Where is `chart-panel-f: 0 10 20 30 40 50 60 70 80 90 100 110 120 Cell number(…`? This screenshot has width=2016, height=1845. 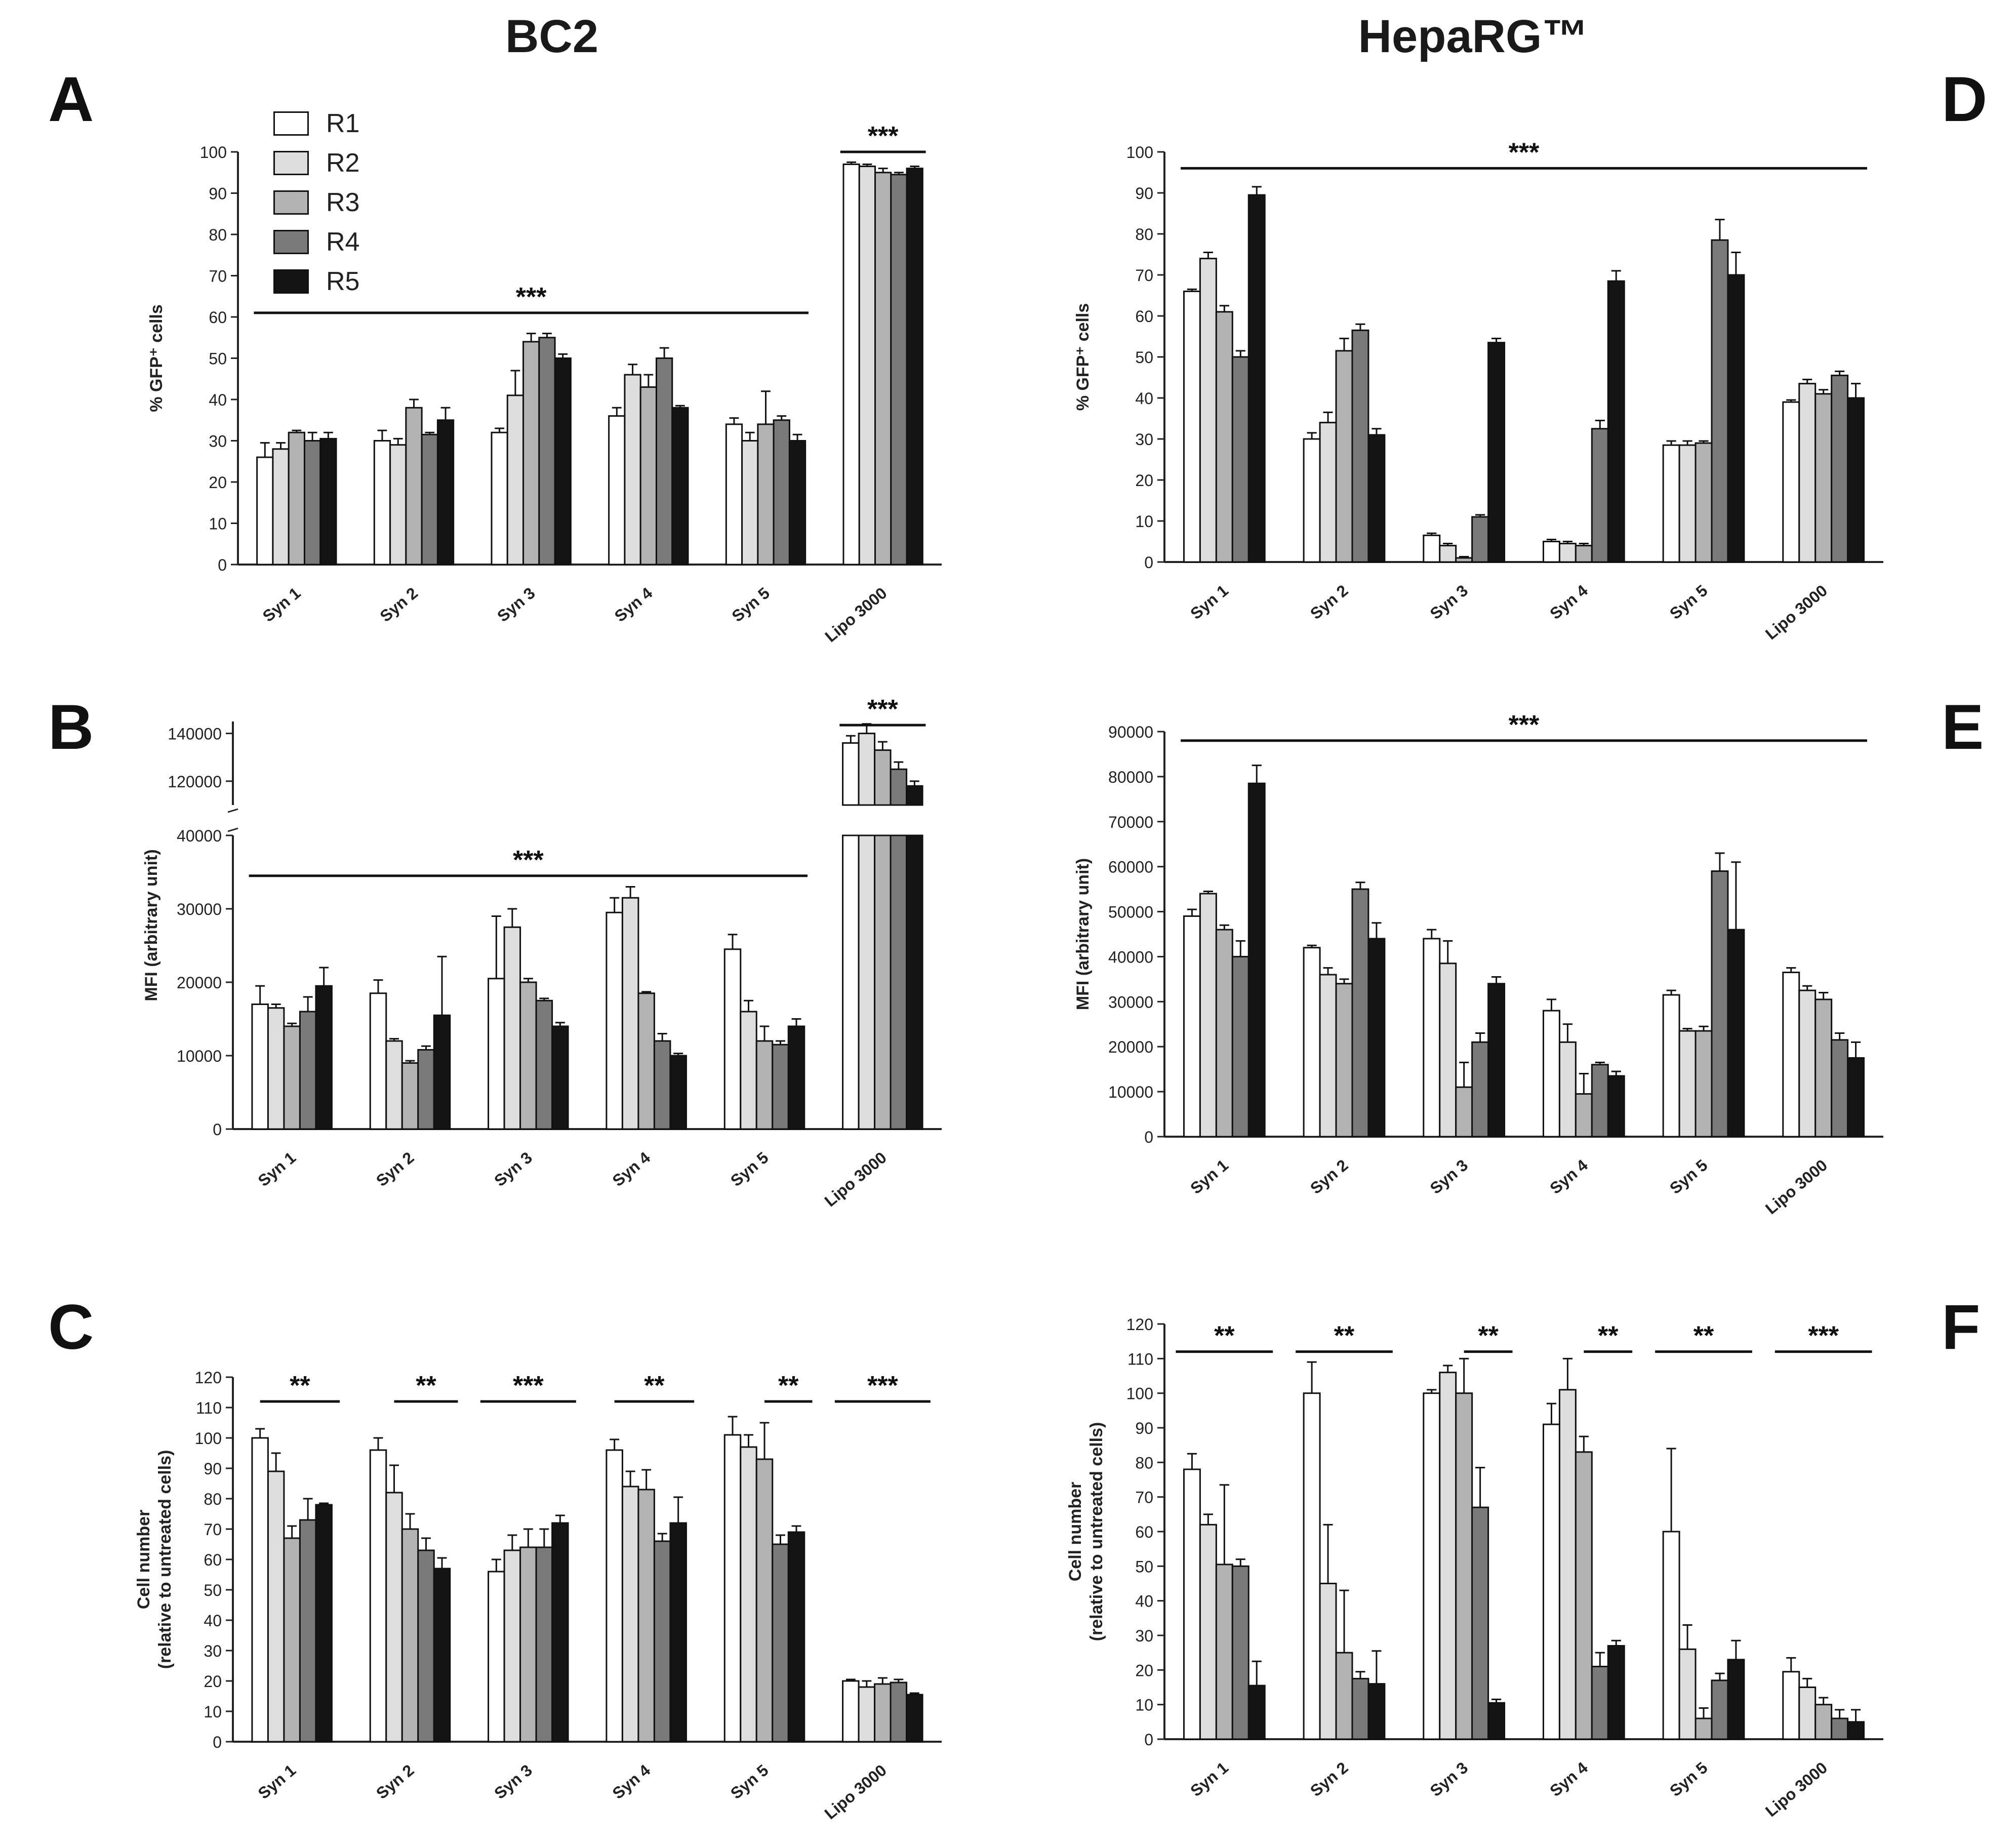
chart-panel-f: 0 10 20 30 40 50 60 70 80 90 100 110 120 Cell number(… is located at coordinates (1475, 1567).